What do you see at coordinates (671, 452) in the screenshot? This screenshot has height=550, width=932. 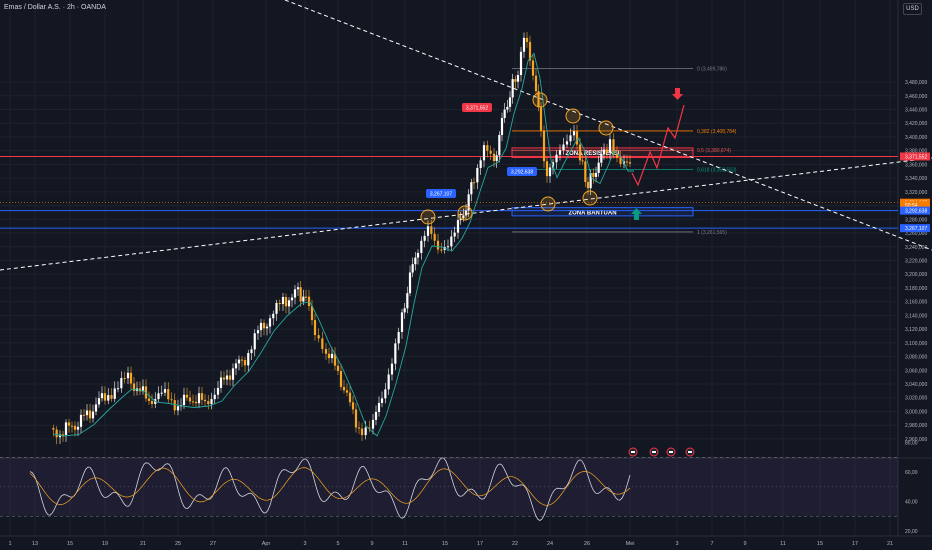 I see `economic-event-icon` at bounding box center [671, 452].